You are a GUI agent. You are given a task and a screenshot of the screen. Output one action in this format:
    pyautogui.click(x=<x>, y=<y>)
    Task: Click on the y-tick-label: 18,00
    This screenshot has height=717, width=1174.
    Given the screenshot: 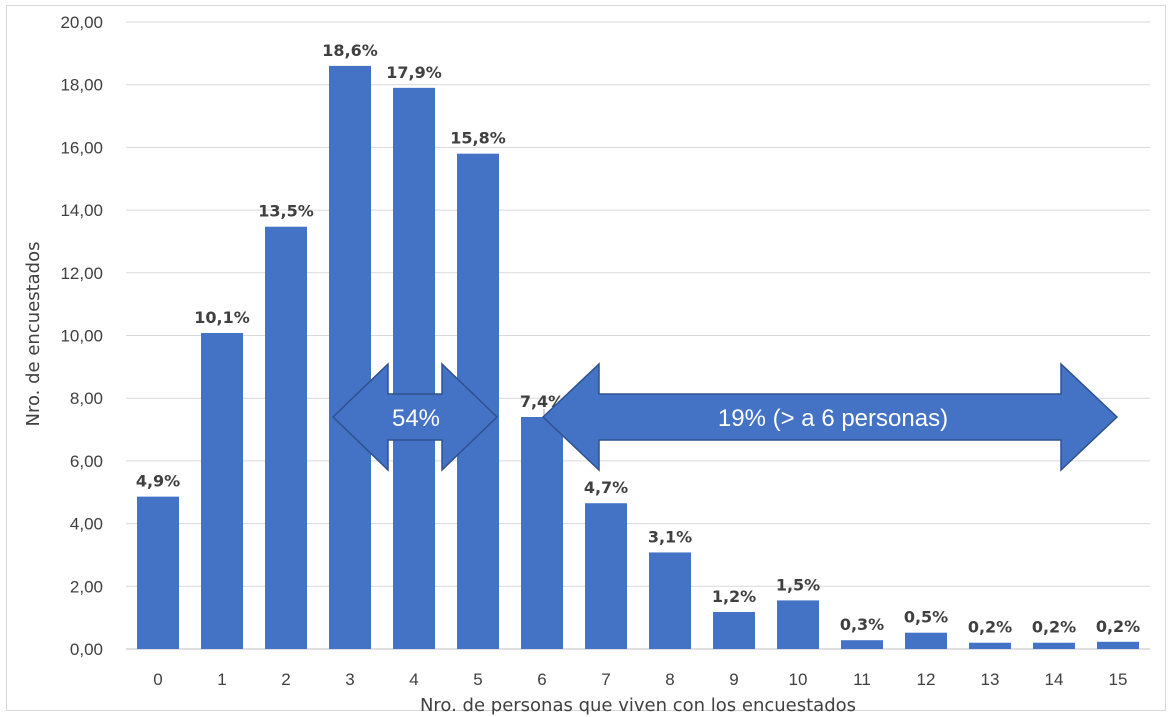 What is the action you would take?
    pyautogui.click(x=81, y=85)
    